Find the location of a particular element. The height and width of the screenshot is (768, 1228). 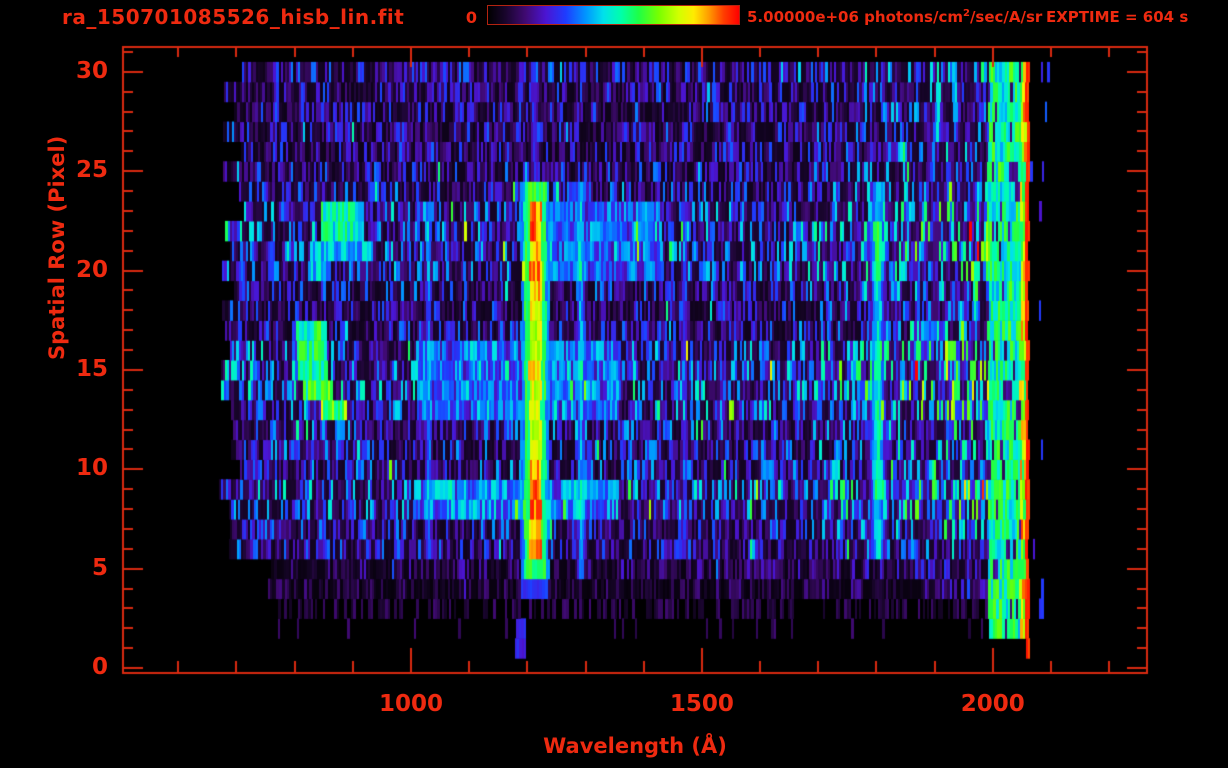

filename-label: ra_150701085526_hisb_lin.fit is located at coordinates (233, 17).